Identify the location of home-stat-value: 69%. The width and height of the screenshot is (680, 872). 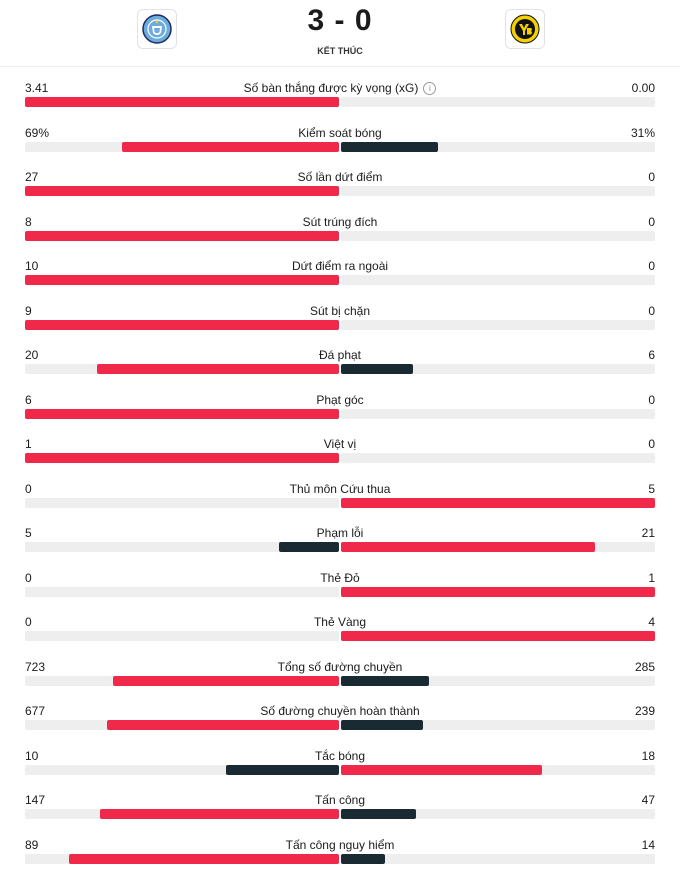
(37, 132).